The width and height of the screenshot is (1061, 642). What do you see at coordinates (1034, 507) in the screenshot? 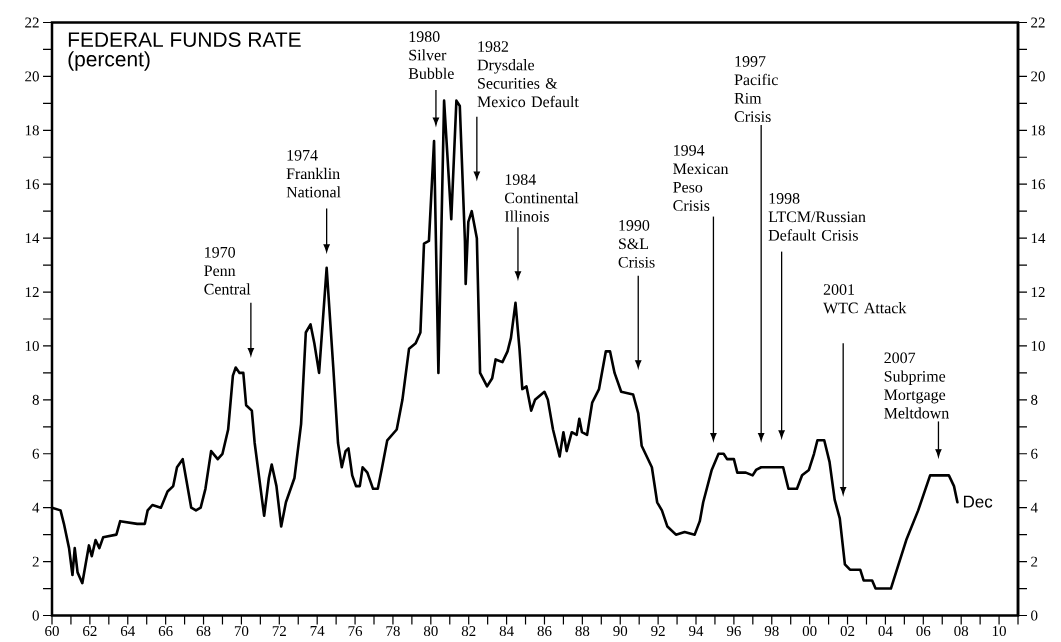
I see `y-tick-label: 4` at bounding box center [1034, 507].